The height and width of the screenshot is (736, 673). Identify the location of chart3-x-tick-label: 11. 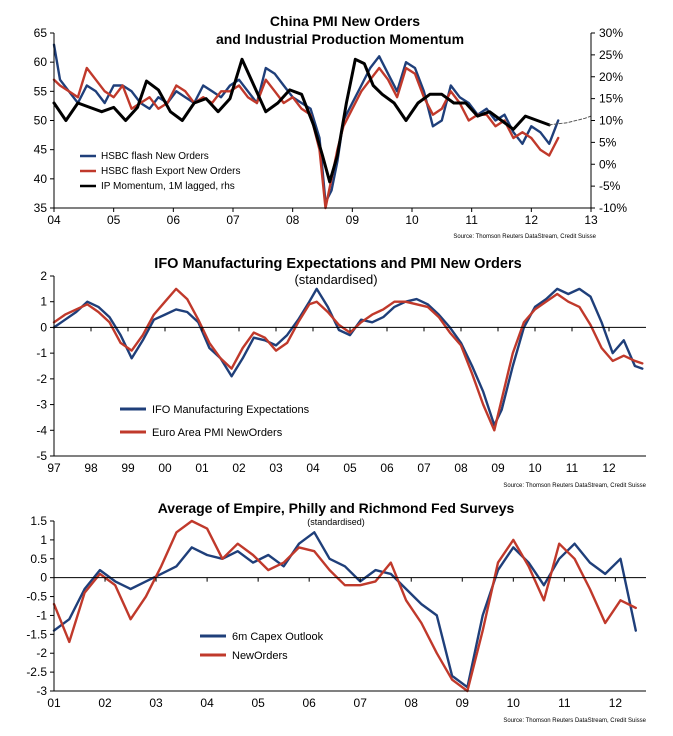
(564, 703).